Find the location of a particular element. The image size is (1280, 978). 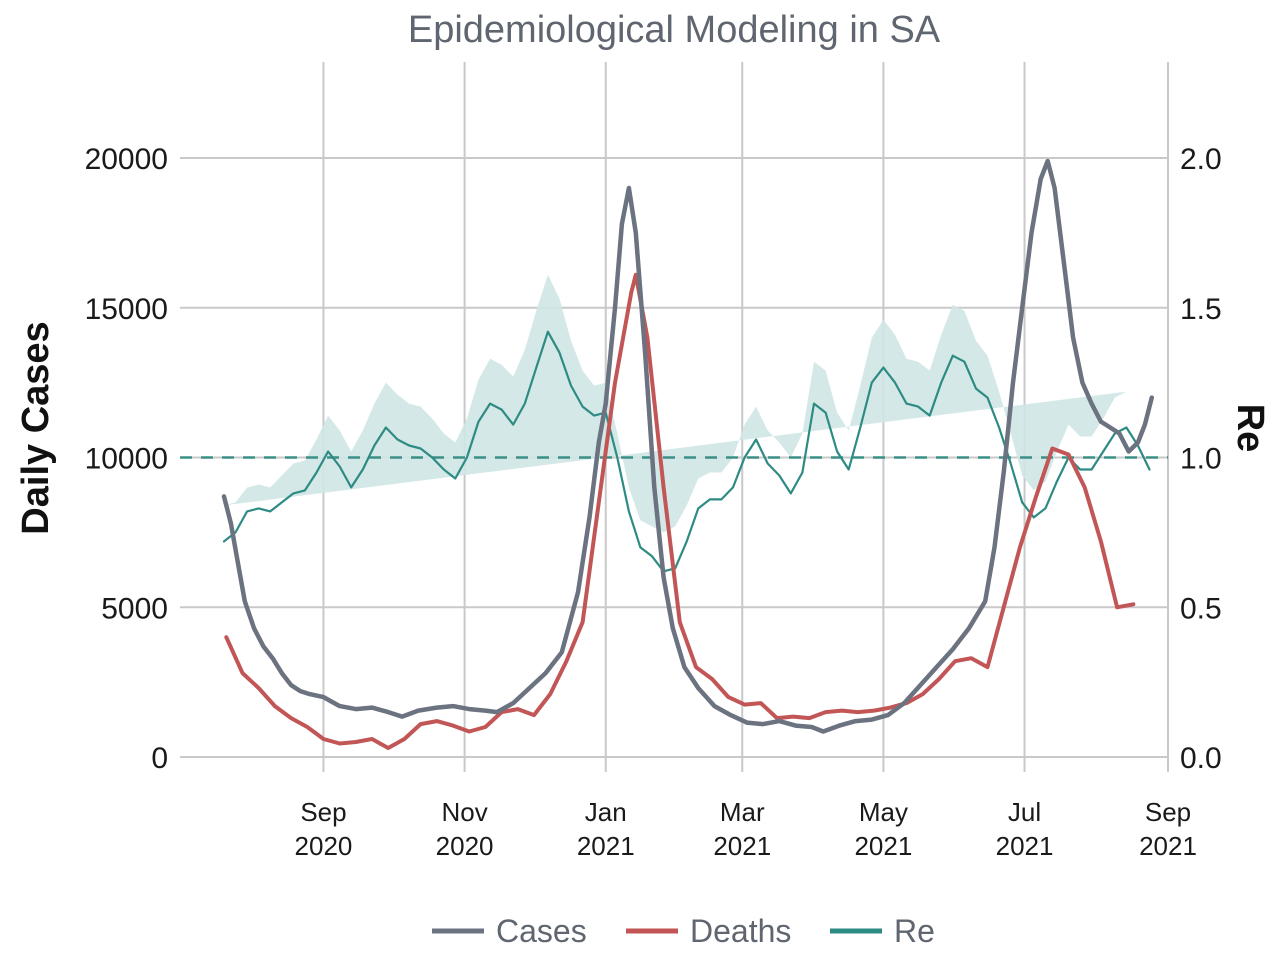

x-tick-month: May is located at coordinates (883, 812).